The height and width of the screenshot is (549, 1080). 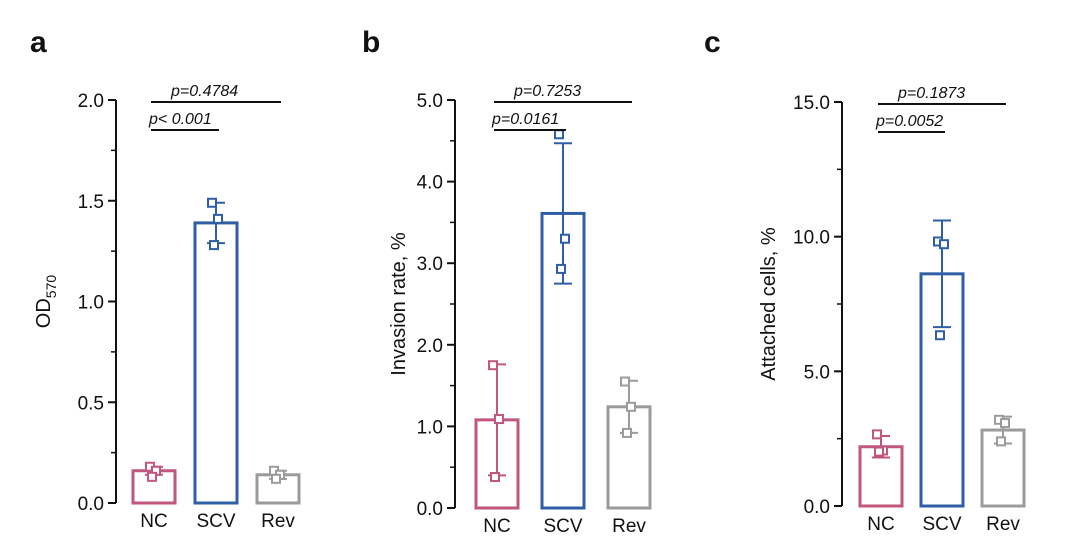 I want to click on panel-b-y-axis-label-main: Invasion rate, %, so click(x=399, y=304).